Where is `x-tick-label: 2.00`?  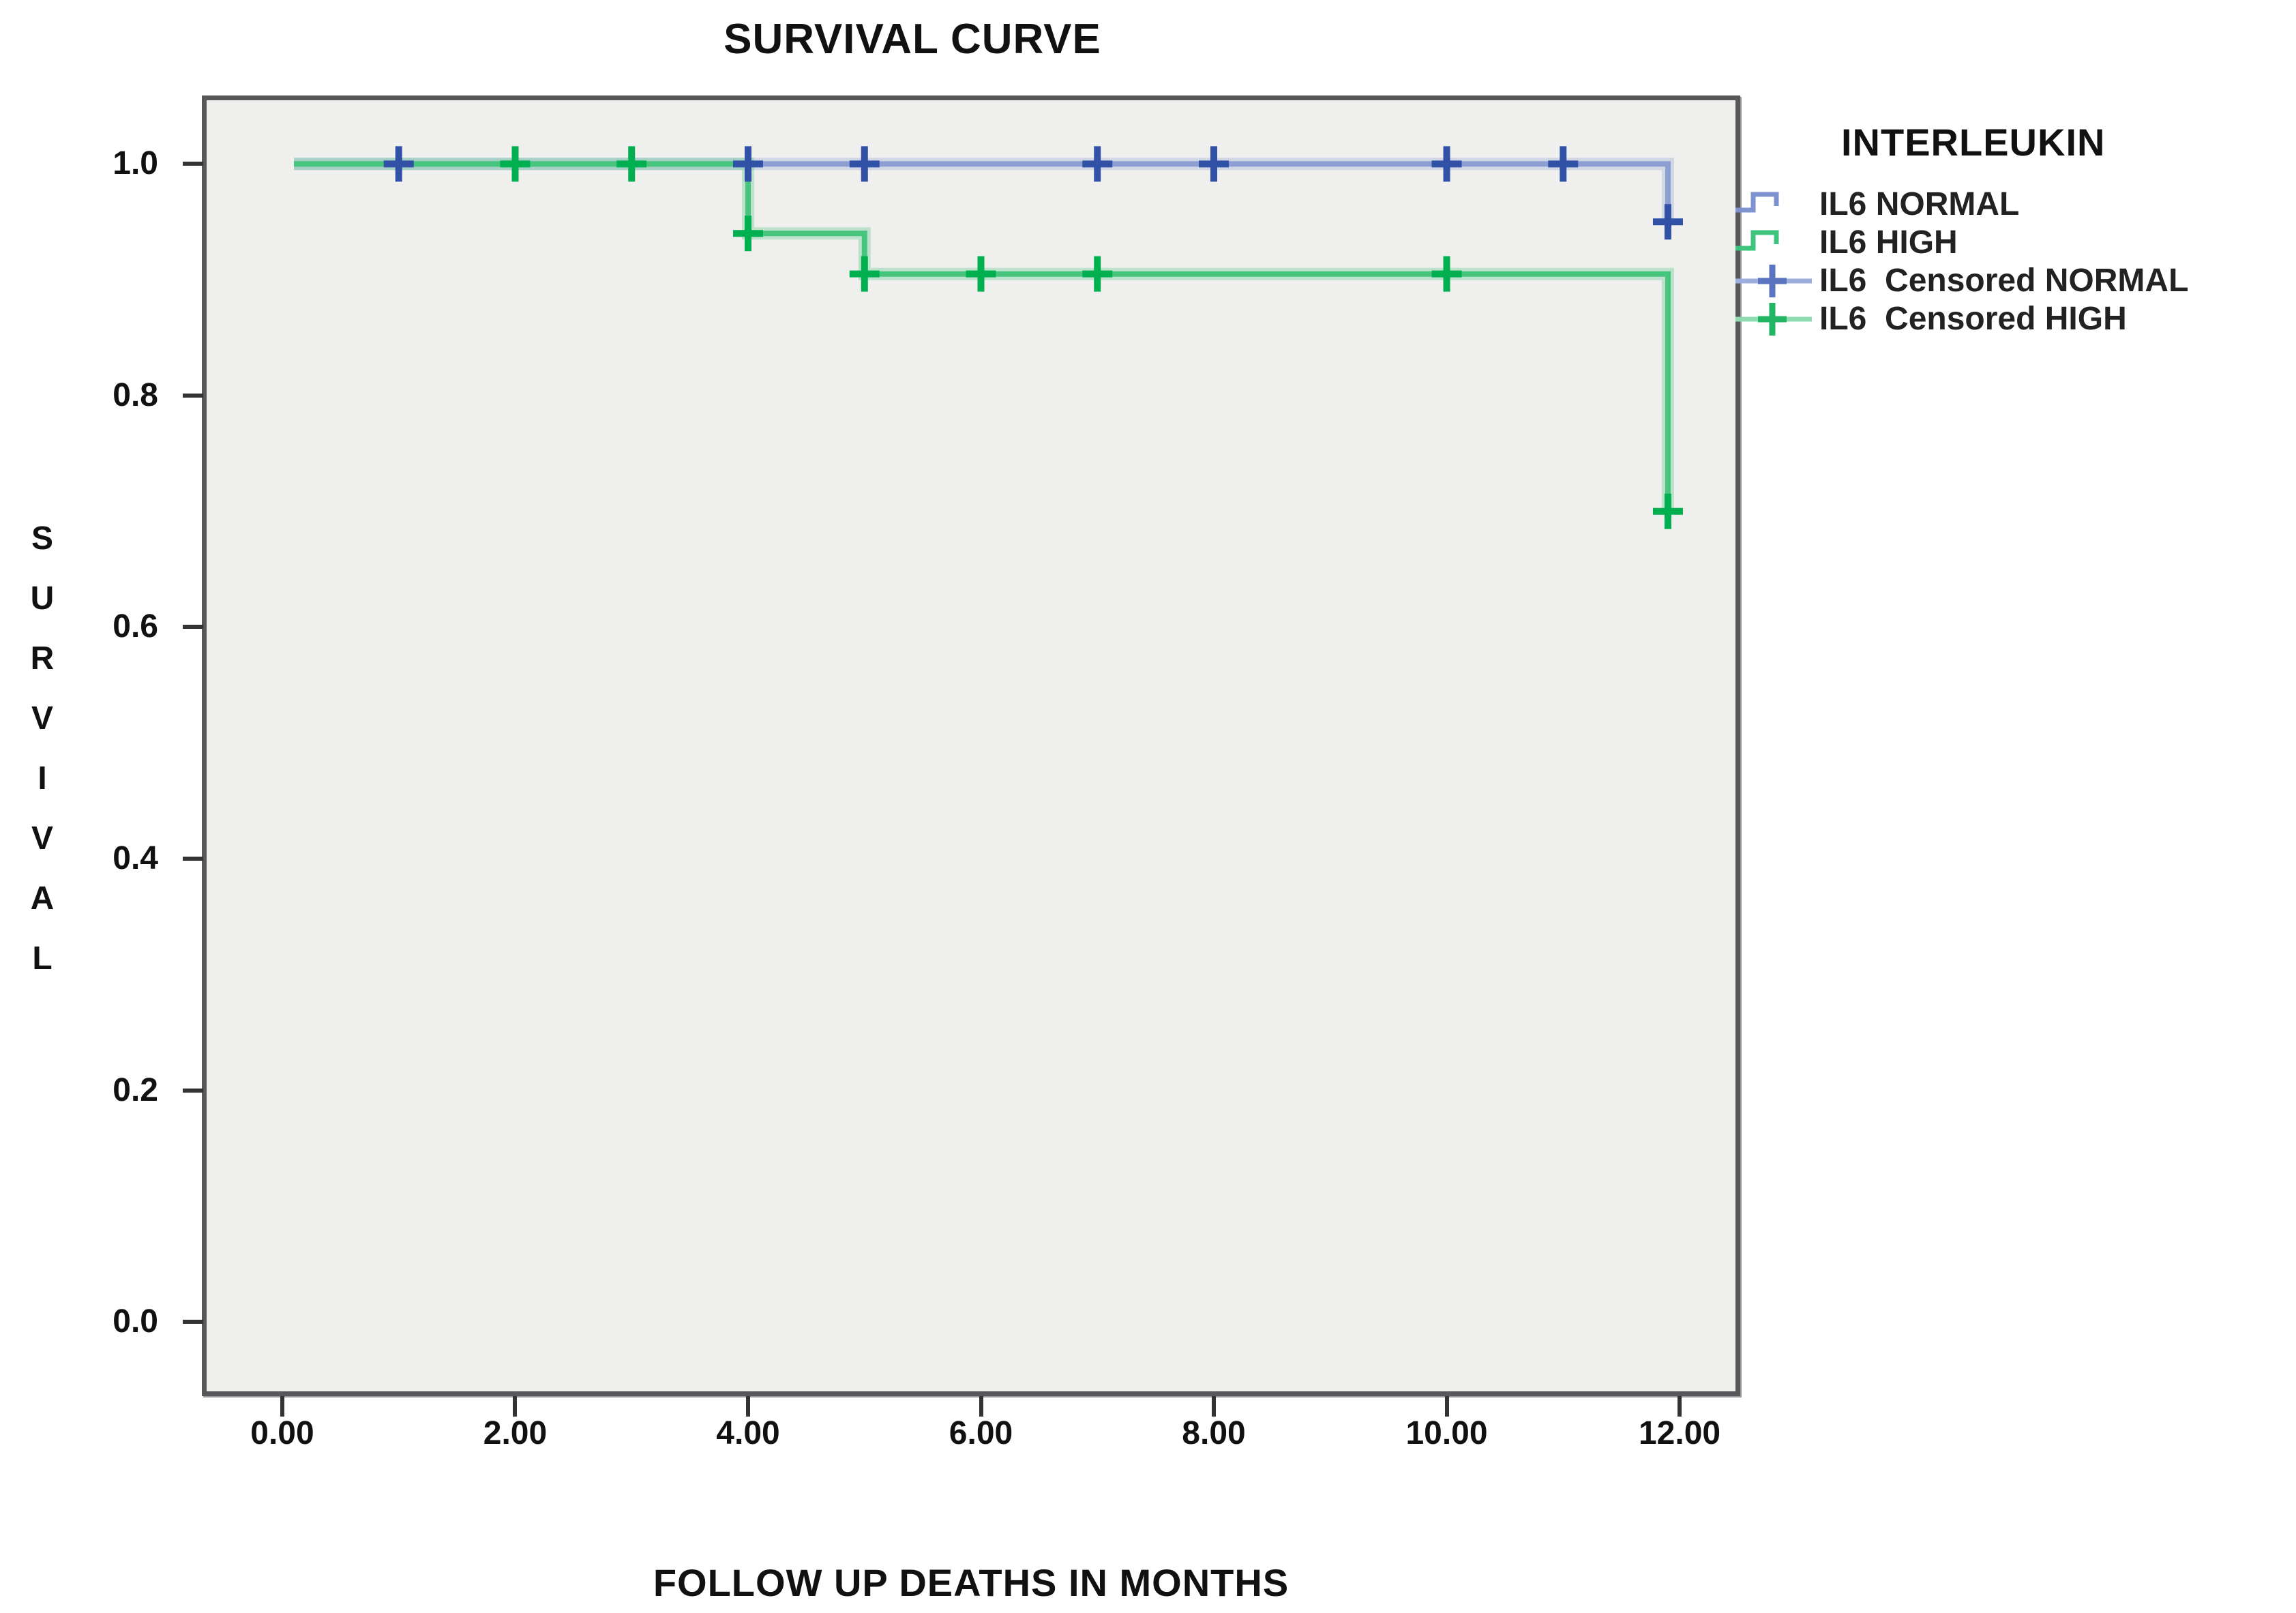 x-tick-label: 2.00 is located at coordinates (516, 1433).